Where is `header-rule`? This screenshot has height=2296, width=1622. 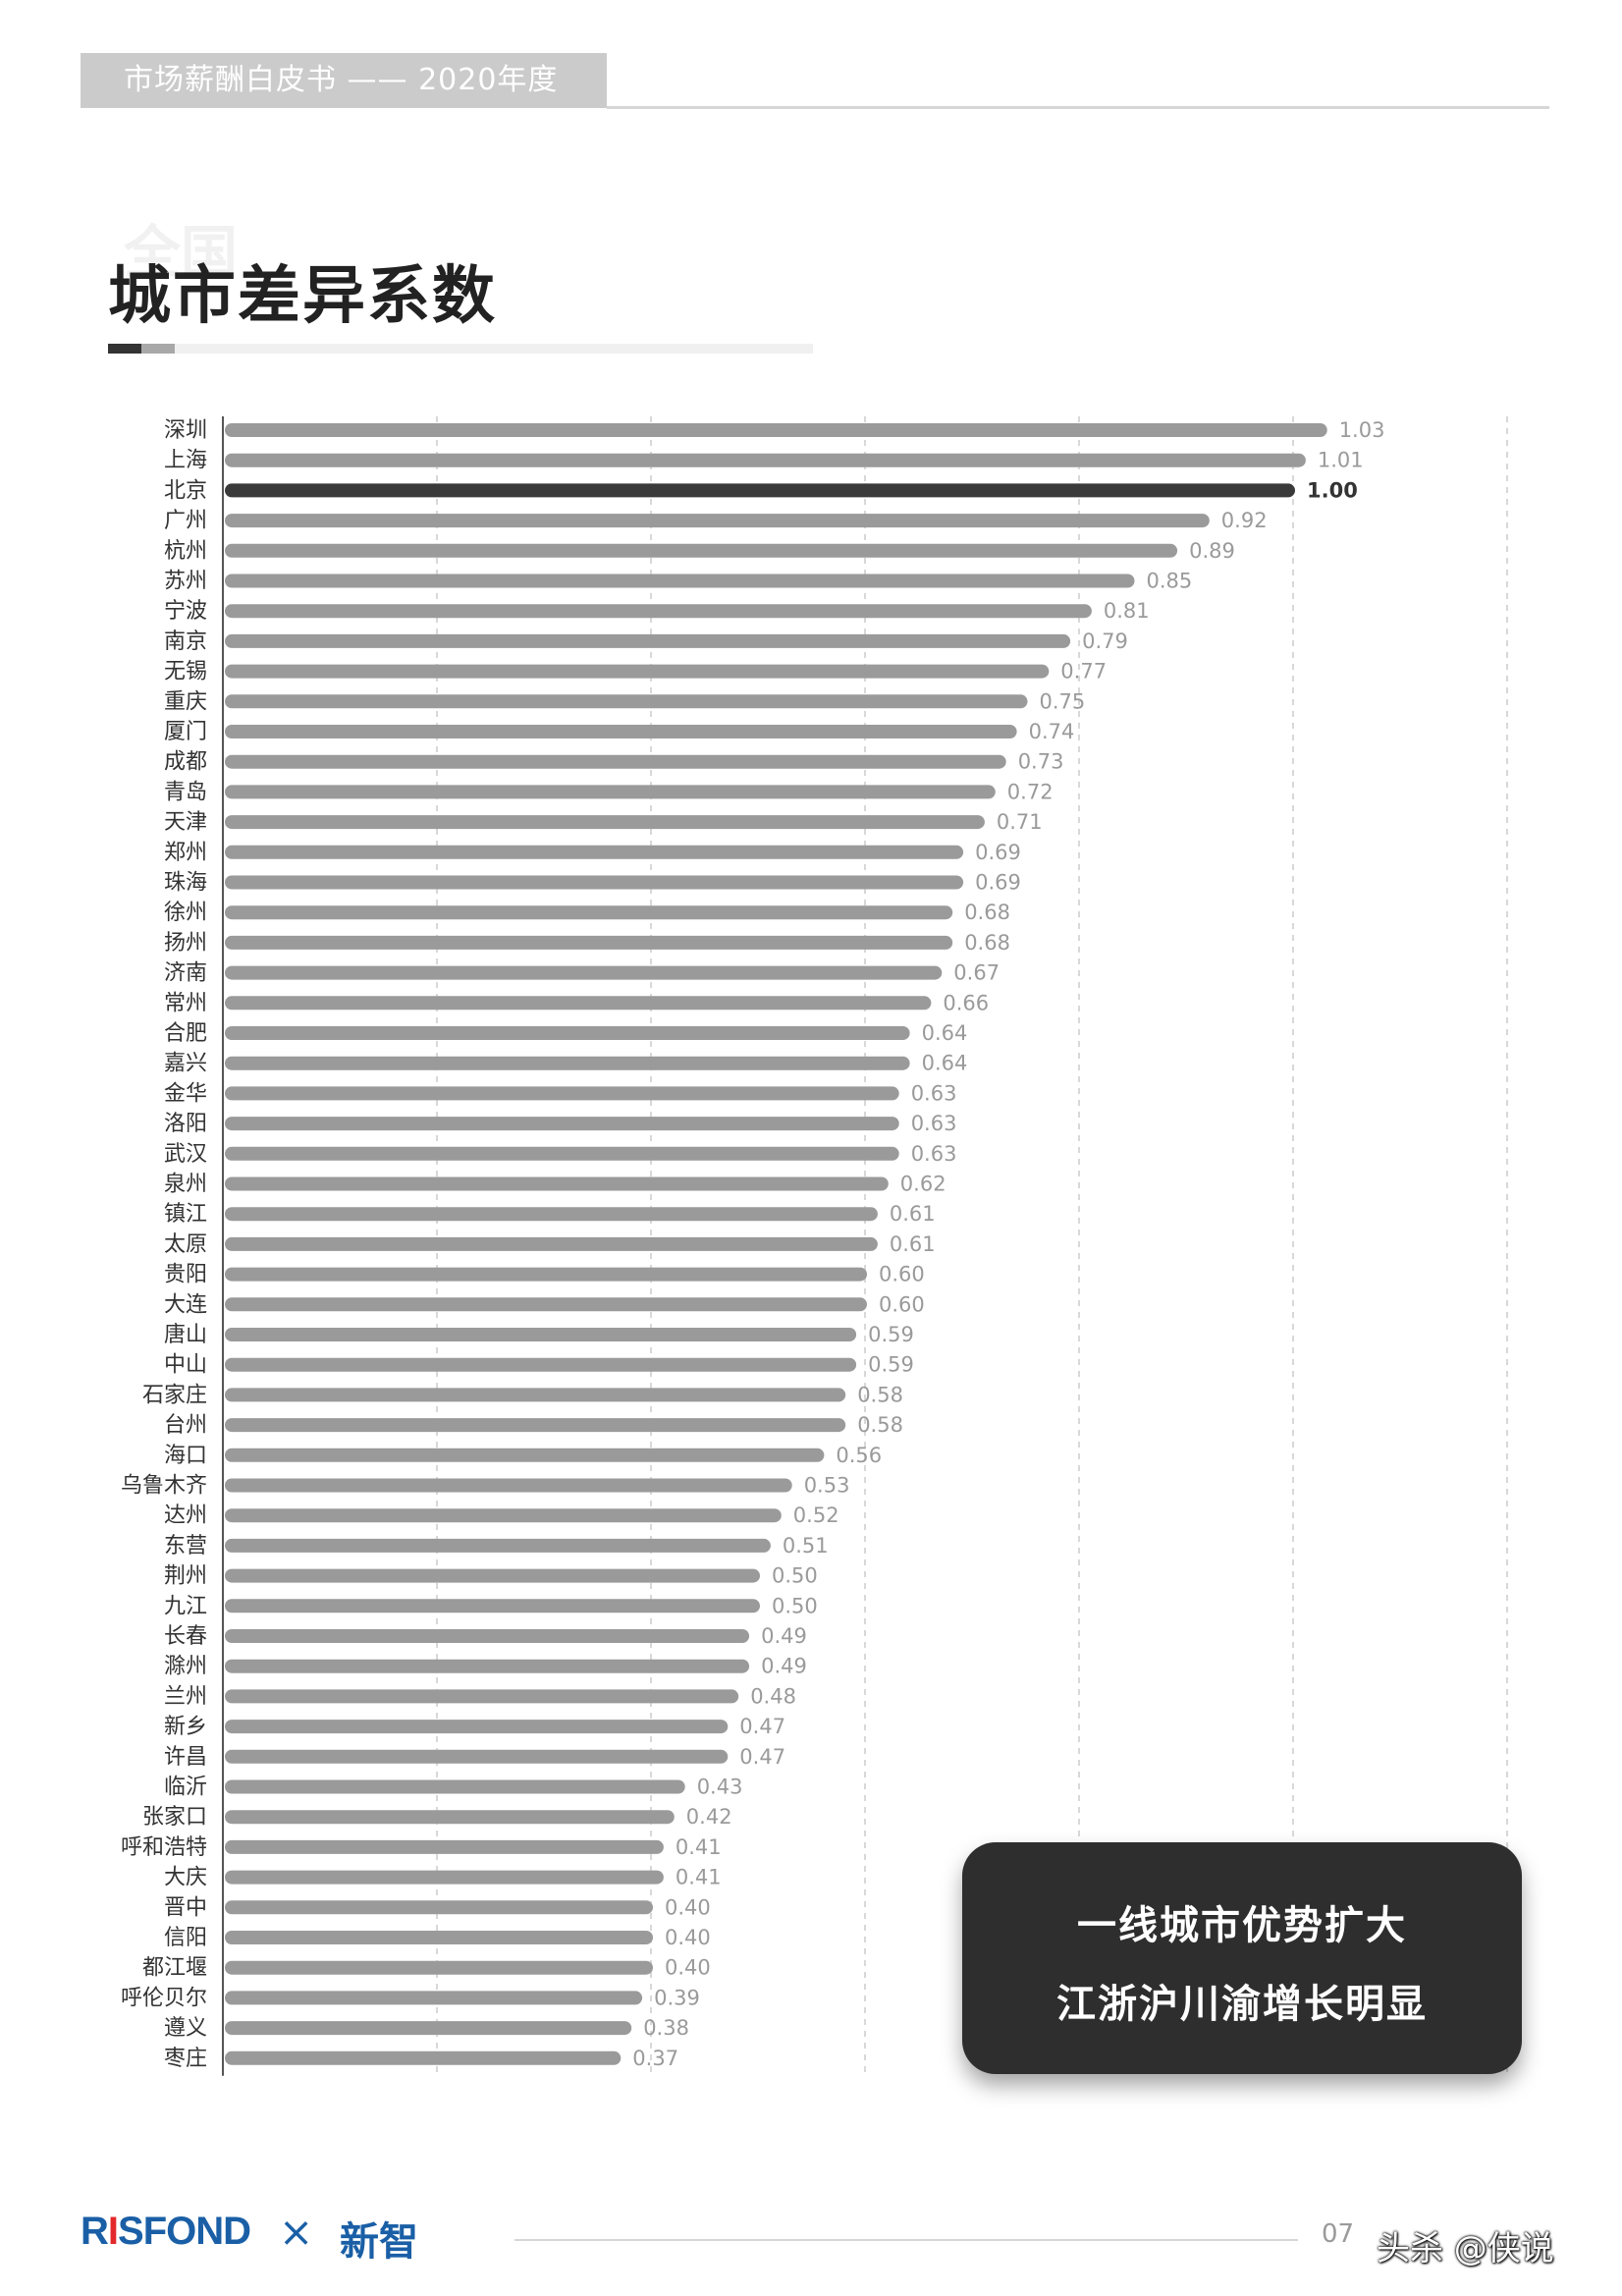 header-rule is located at coordinates (1078, 107).